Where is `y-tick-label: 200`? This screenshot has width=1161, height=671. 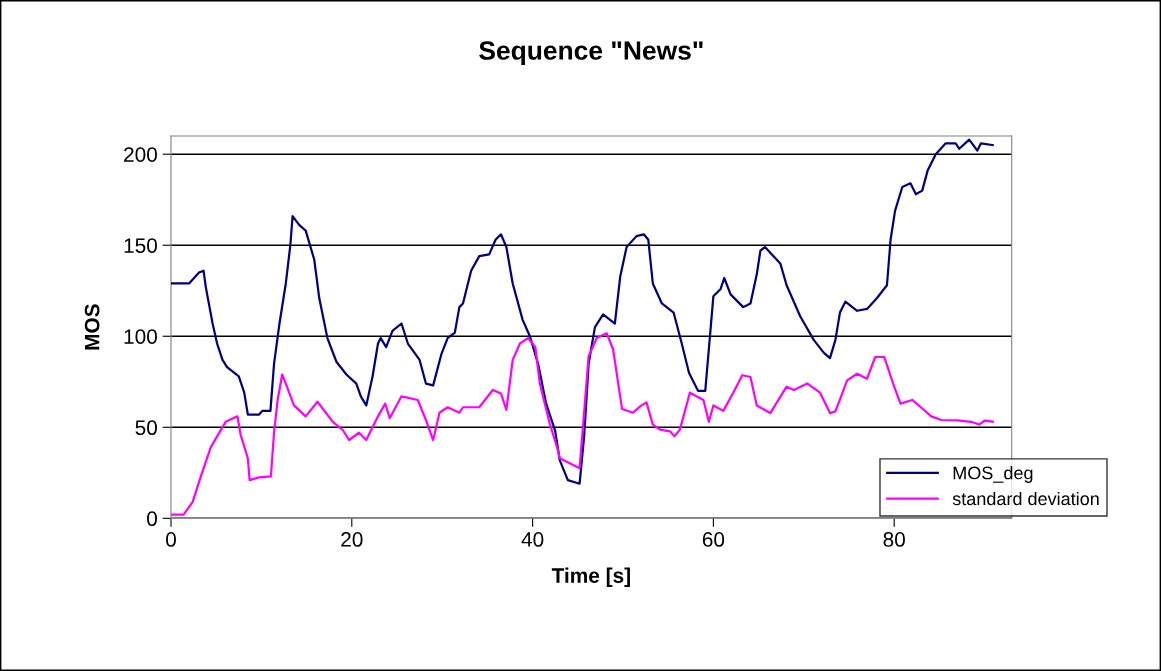 y-tick-label: 200 is located at coordinates (140, 154).